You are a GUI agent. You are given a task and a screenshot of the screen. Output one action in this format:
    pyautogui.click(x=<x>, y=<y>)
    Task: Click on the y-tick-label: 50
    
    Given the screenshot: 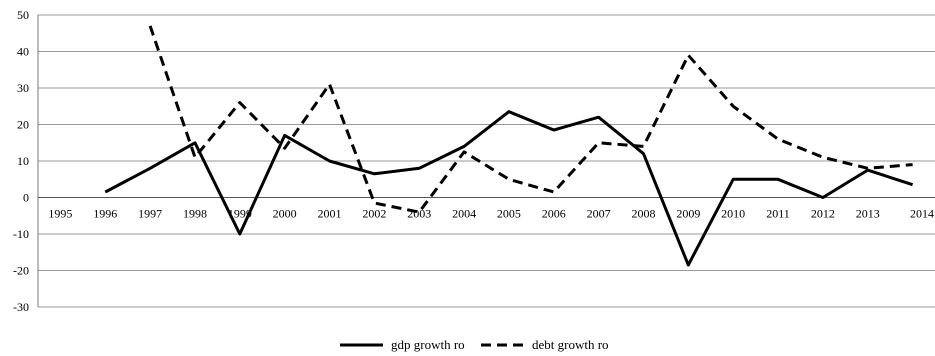 What is the action you would take?
    pyautogui.click(x=23, y=15)
    